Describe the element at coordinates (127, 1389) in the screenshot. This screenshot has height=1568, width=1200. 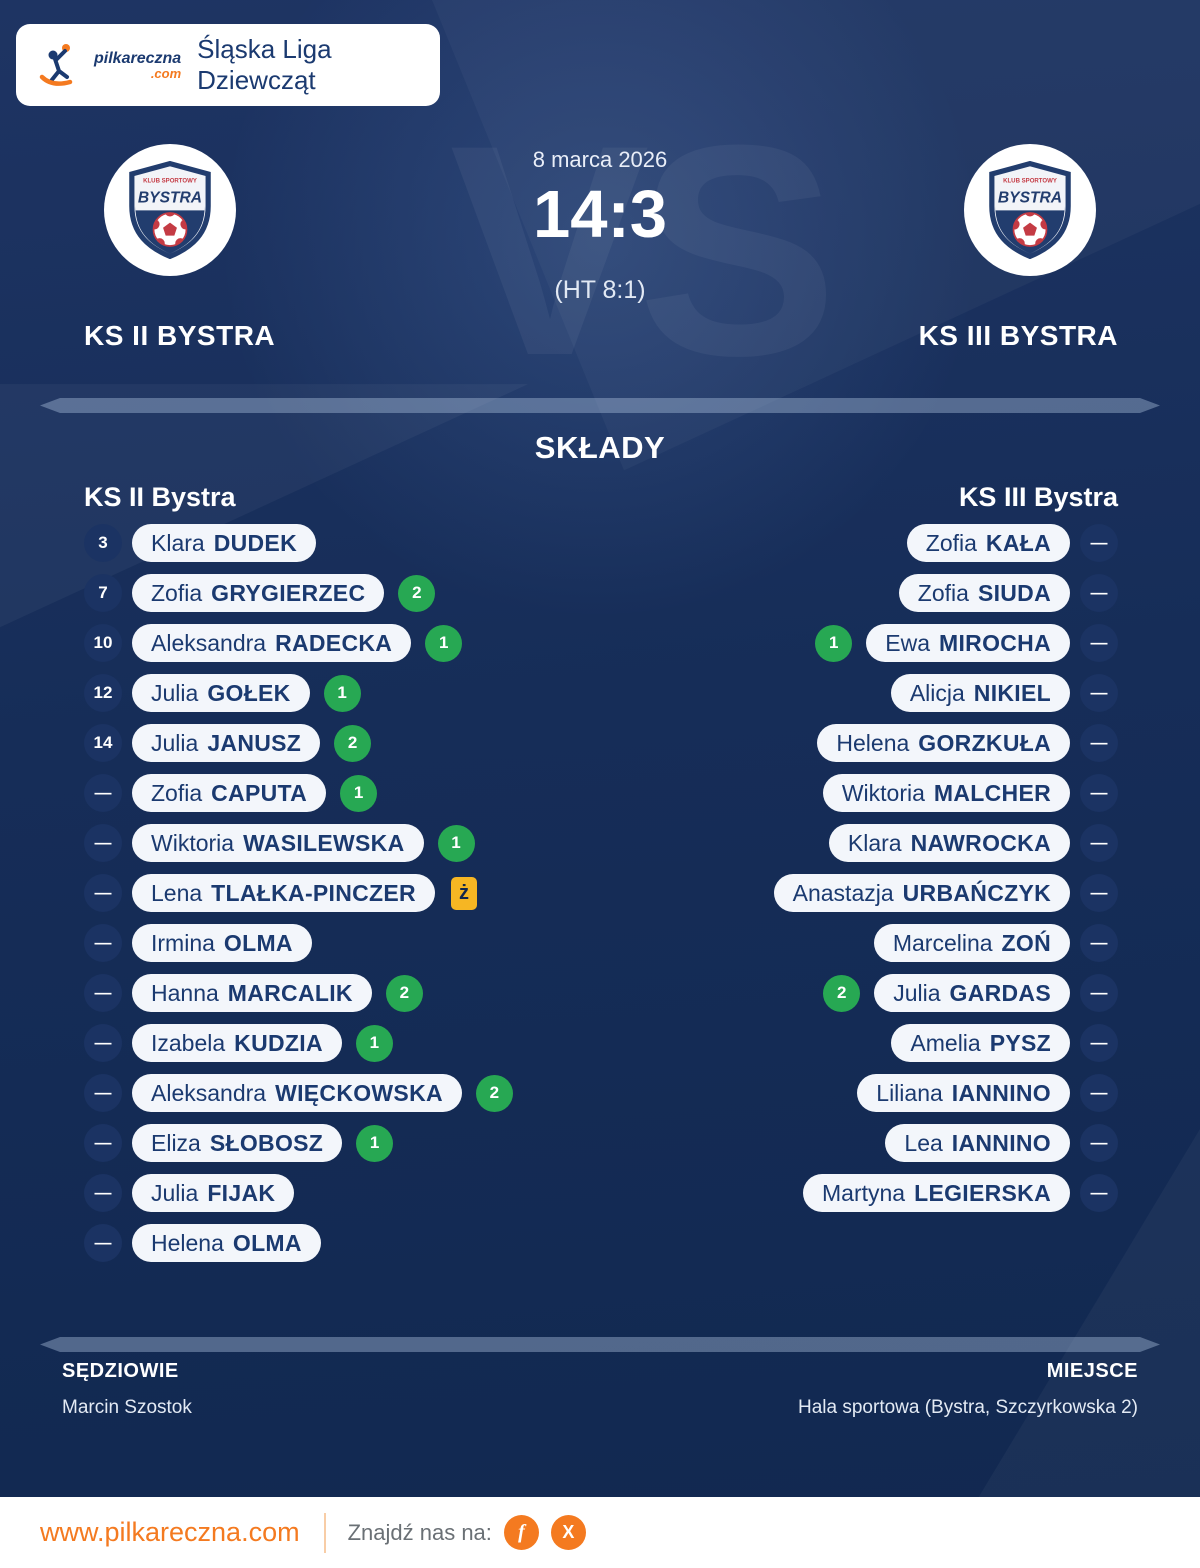
I see `referees-block: SĘDZIOWIE Marcin Szostok` at that location.